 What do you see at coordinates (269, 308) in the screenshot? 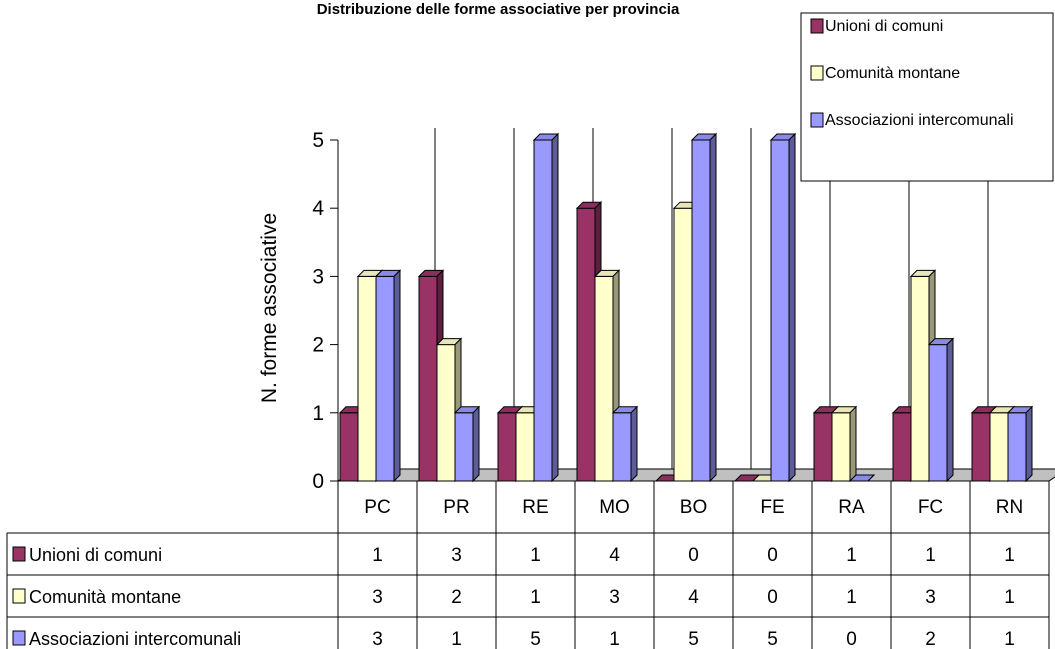
I see `y-axis-label: N. forme associative` at bounding box center [269, 308].